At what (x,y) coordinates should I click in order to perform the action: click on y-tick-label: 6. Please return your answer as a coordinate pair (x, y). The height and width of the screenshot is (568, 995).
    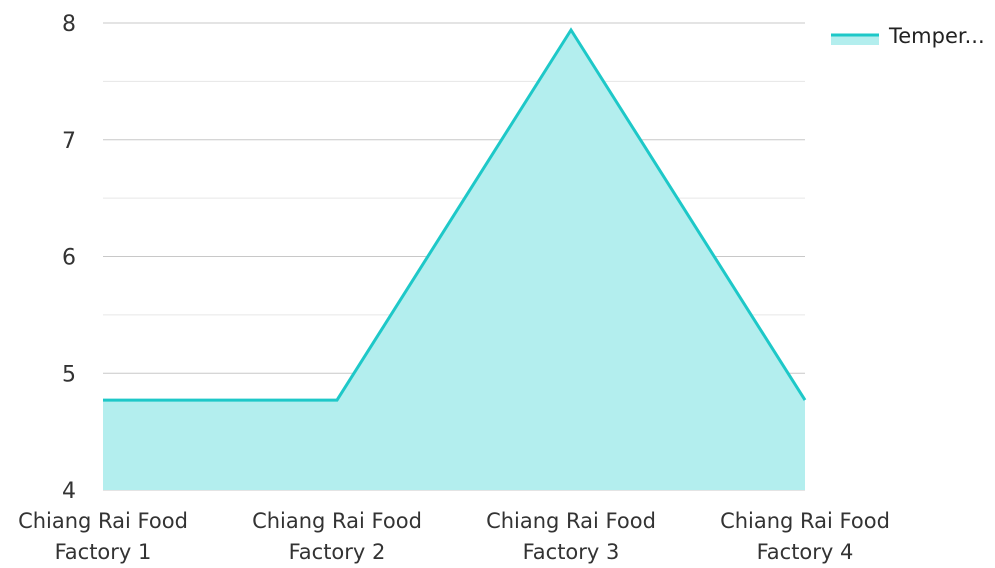
    Looking at the image, I should click on (69, 258).